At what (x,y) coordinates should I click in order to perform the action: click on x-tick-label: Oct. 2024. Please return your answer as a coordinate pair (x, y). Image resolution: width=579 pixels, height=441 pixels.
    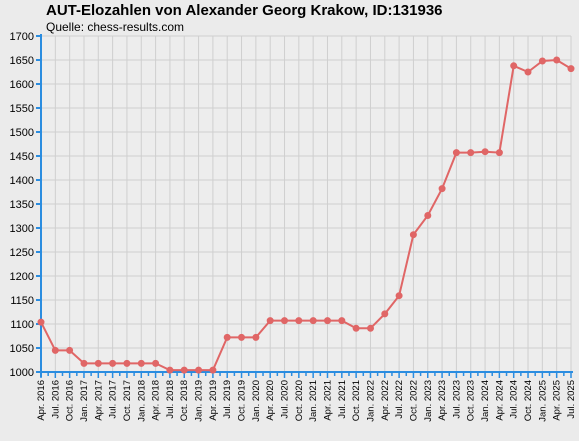
    Looking at the image, I should click on (528, 400).